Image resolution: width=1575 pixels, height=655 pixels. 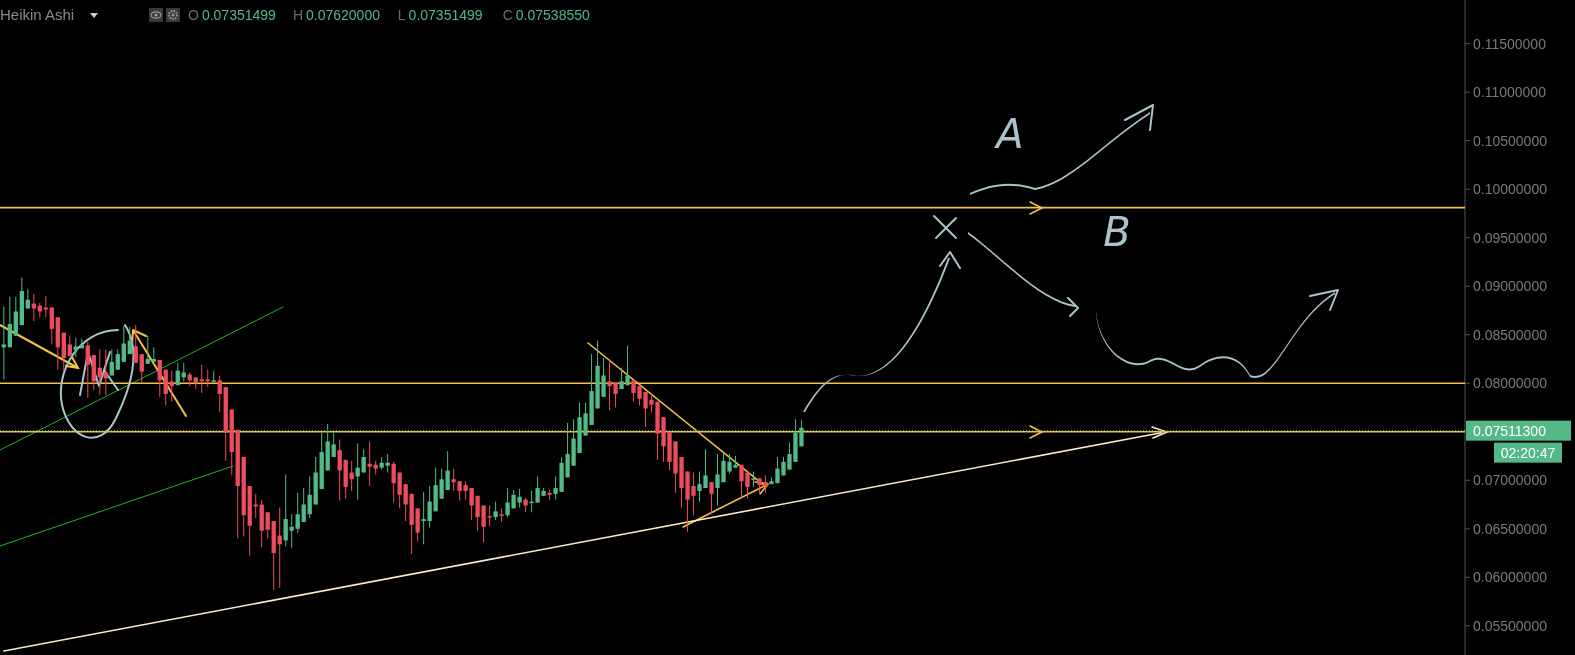 What do you see at coordinates (1510, 528) in the screenshot?
I see `y-tick-label: 0.06500000` at bounding box center [1510, 528].